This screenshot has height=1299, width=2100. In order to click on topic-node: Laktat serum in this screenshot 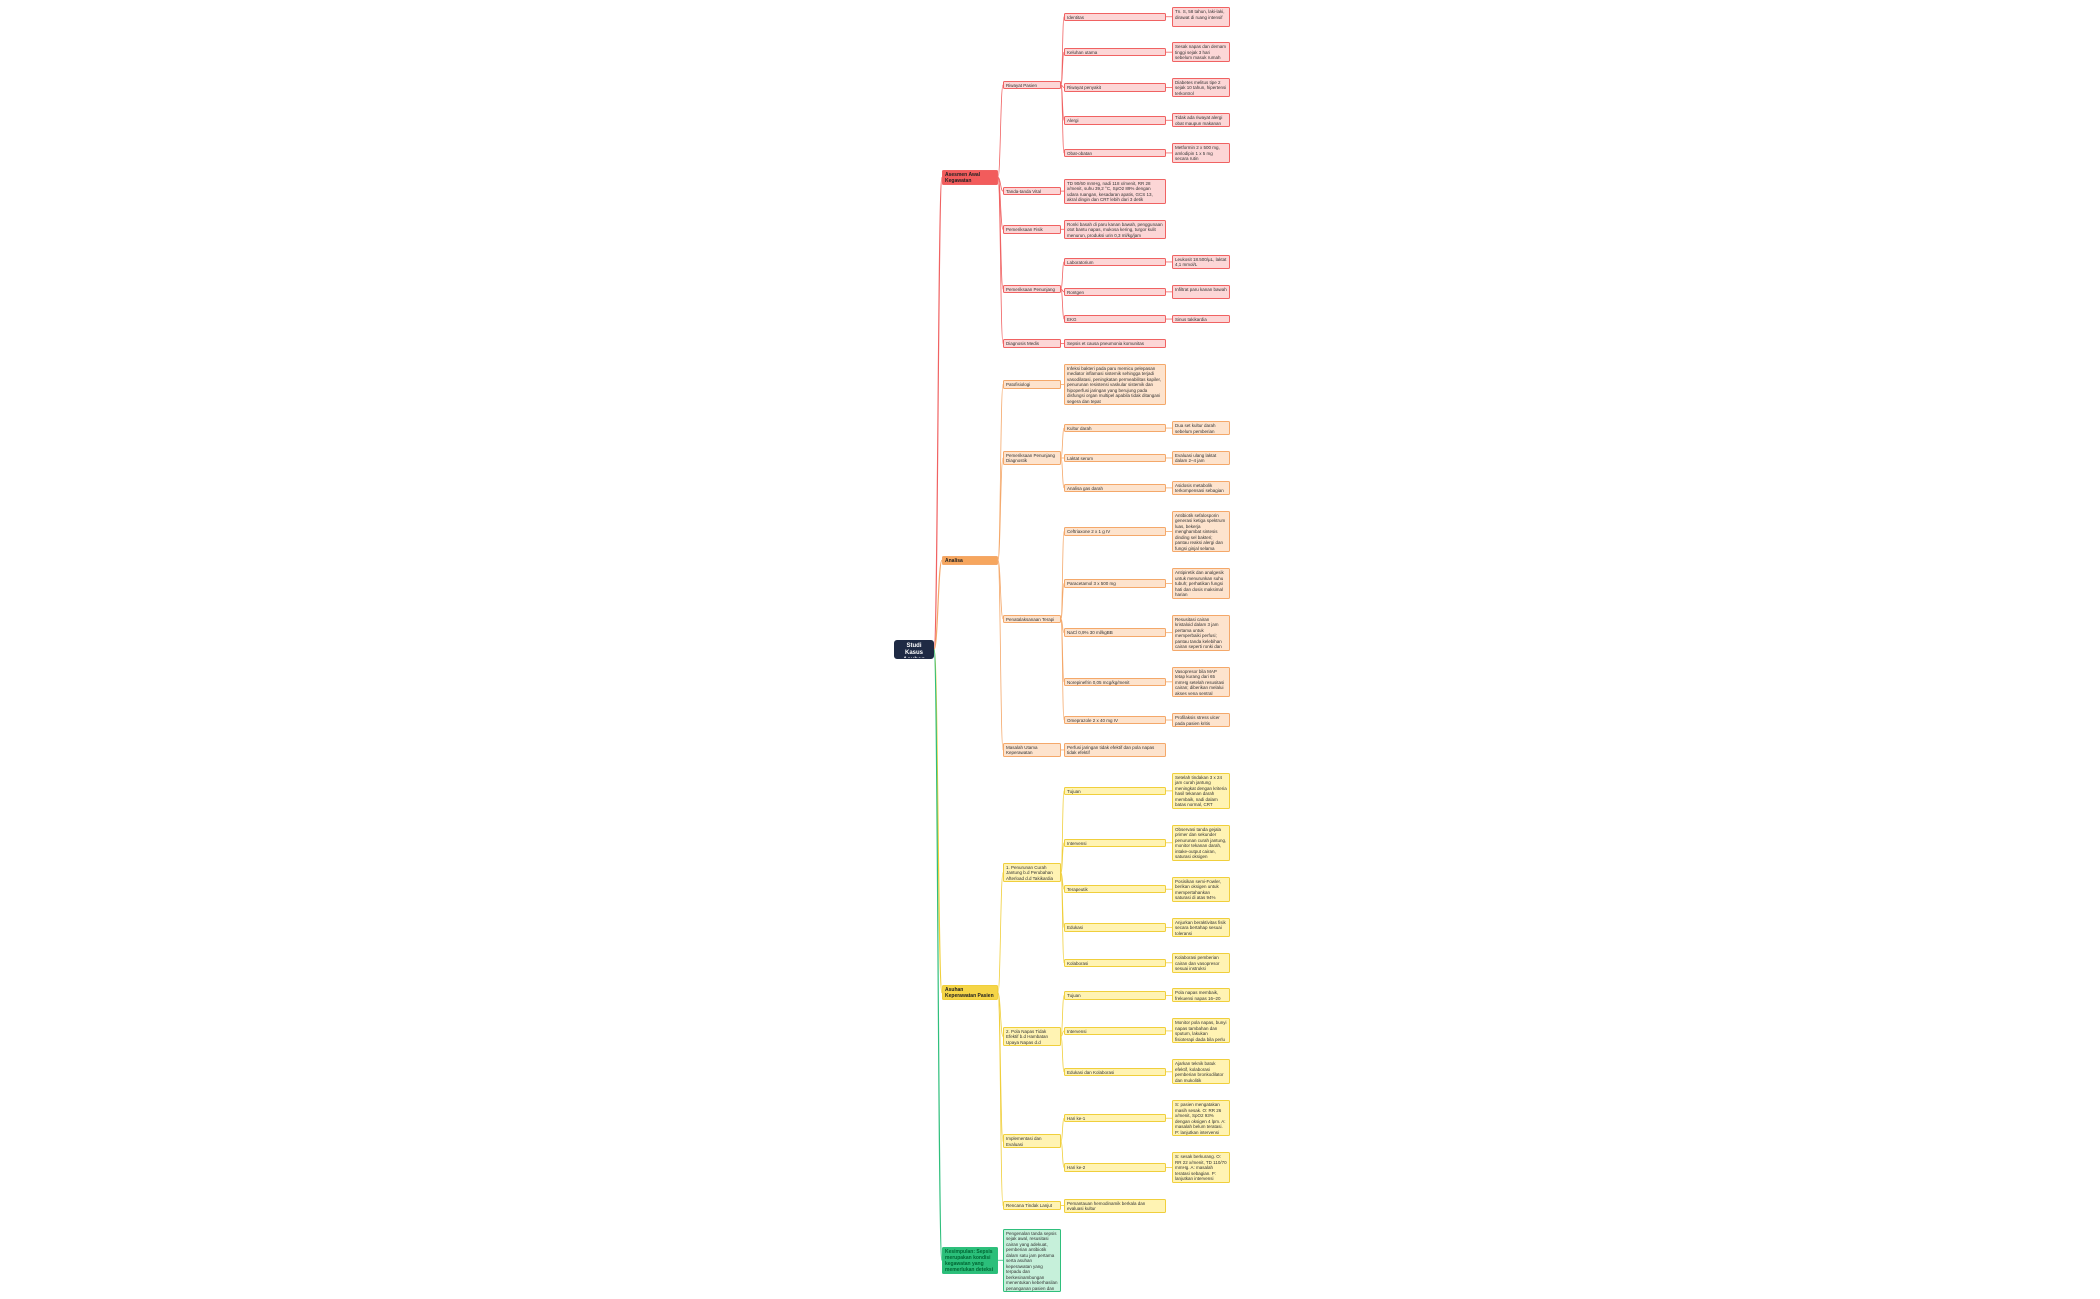, I will do `click(1115, 458)`.